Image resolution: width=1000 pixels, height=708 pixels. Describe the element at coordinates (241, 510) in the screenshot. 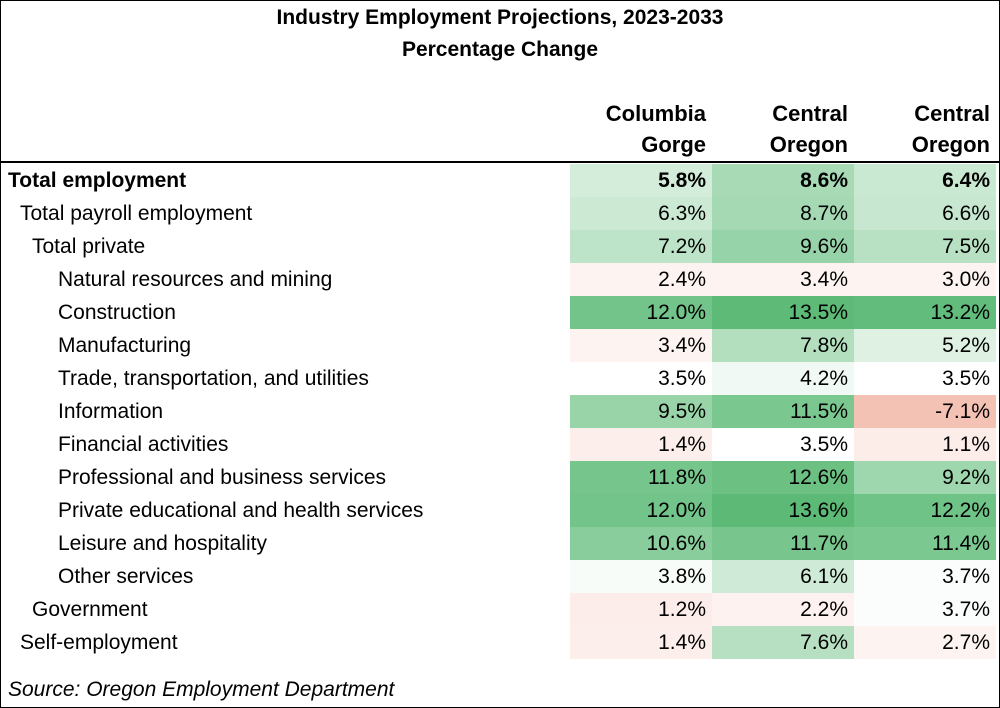

I see `row-label: Private educational and health services` at that location.